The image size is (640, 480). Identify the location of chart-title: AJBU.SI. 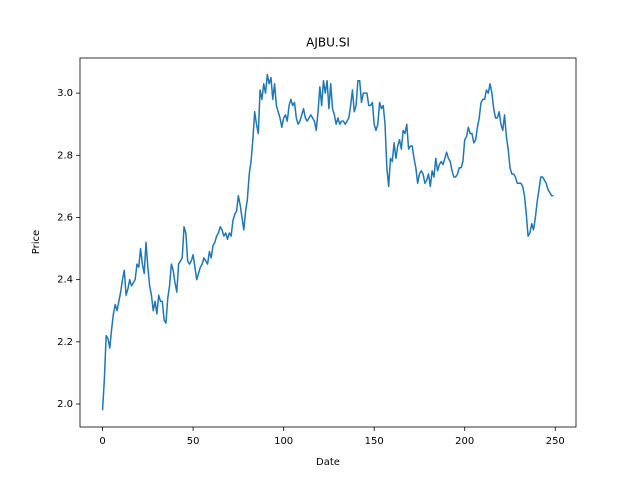
(328, 43).